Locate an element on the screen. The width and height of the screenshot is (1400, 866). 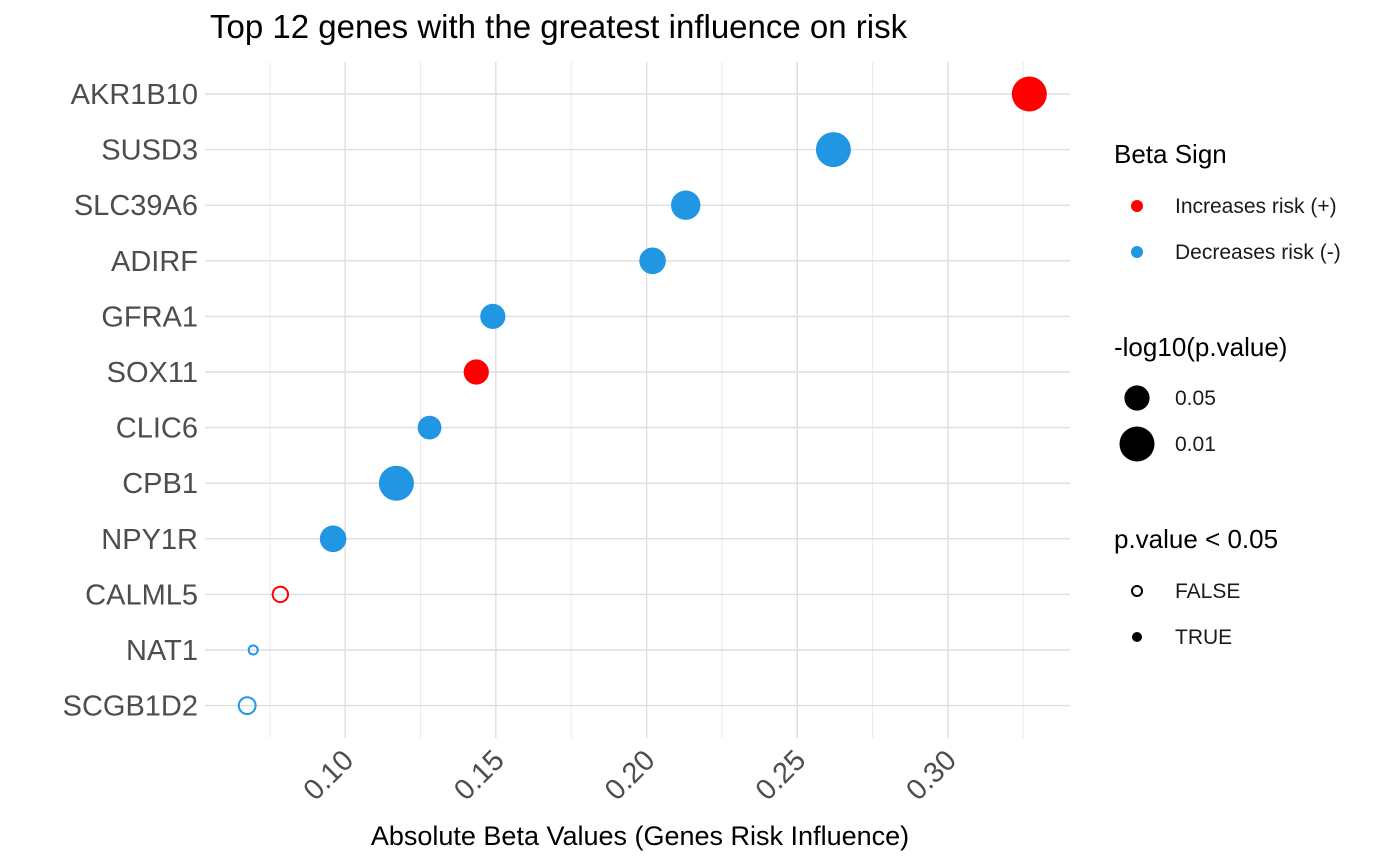
x-tick-label: 0.20 is located at coordinates (630, 775).